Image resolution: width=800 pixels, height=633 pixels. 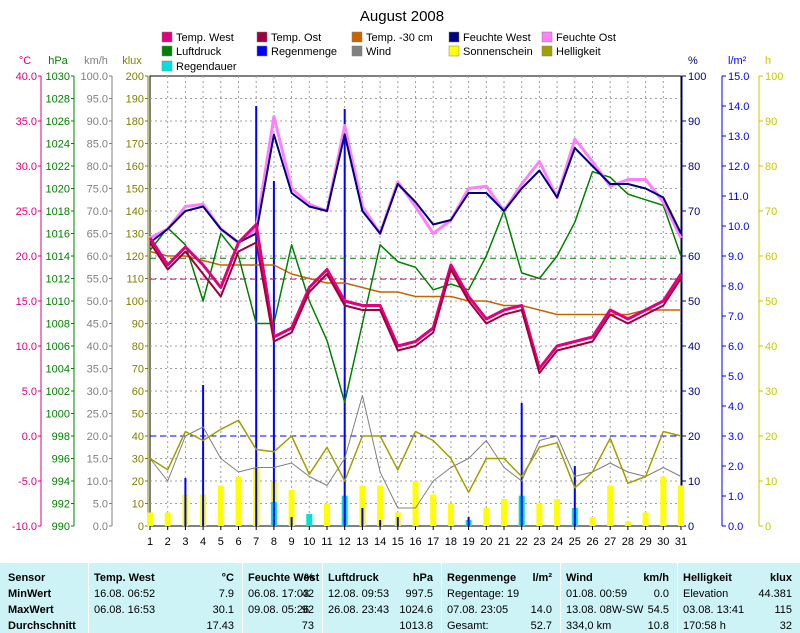 What do you see at coordinates (398, 542) in the screenshot?
I see `x-tick-label: 15` at bounding box center [398, 542].